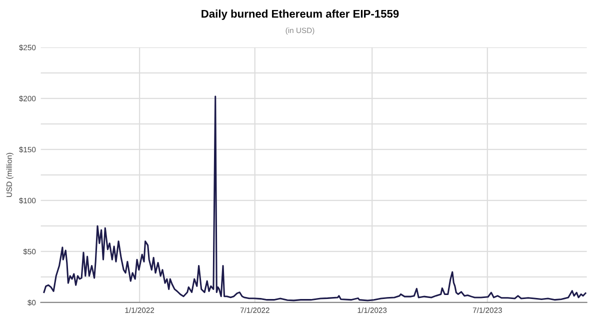 The image size is (600, 327). Describe the element at coordinates (300, 15) in the screenshot. I see `chart-title: Daily burned Ethereum after EIP-1559` at that location.